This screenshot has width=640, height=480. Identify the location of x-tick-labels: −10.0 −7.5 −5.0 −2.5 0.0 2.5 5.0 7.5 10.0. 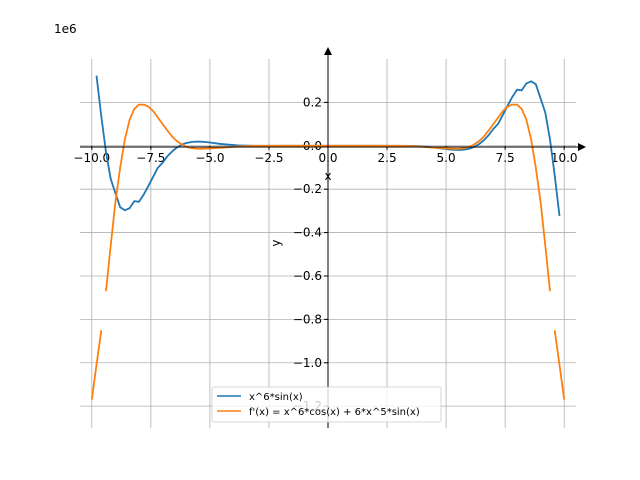
(325, 155).